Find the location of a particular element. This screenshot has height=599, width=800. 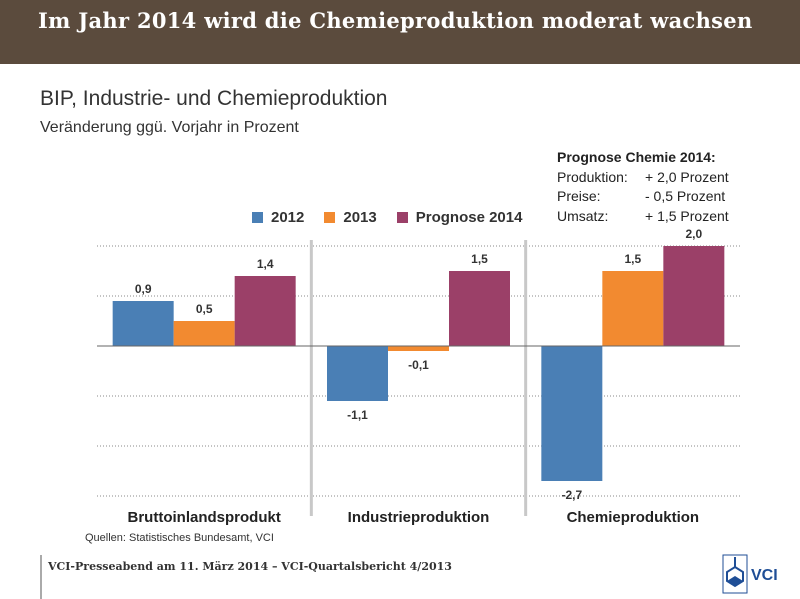

prognose-row-label: Preise: is located at coordinates (579, 196).